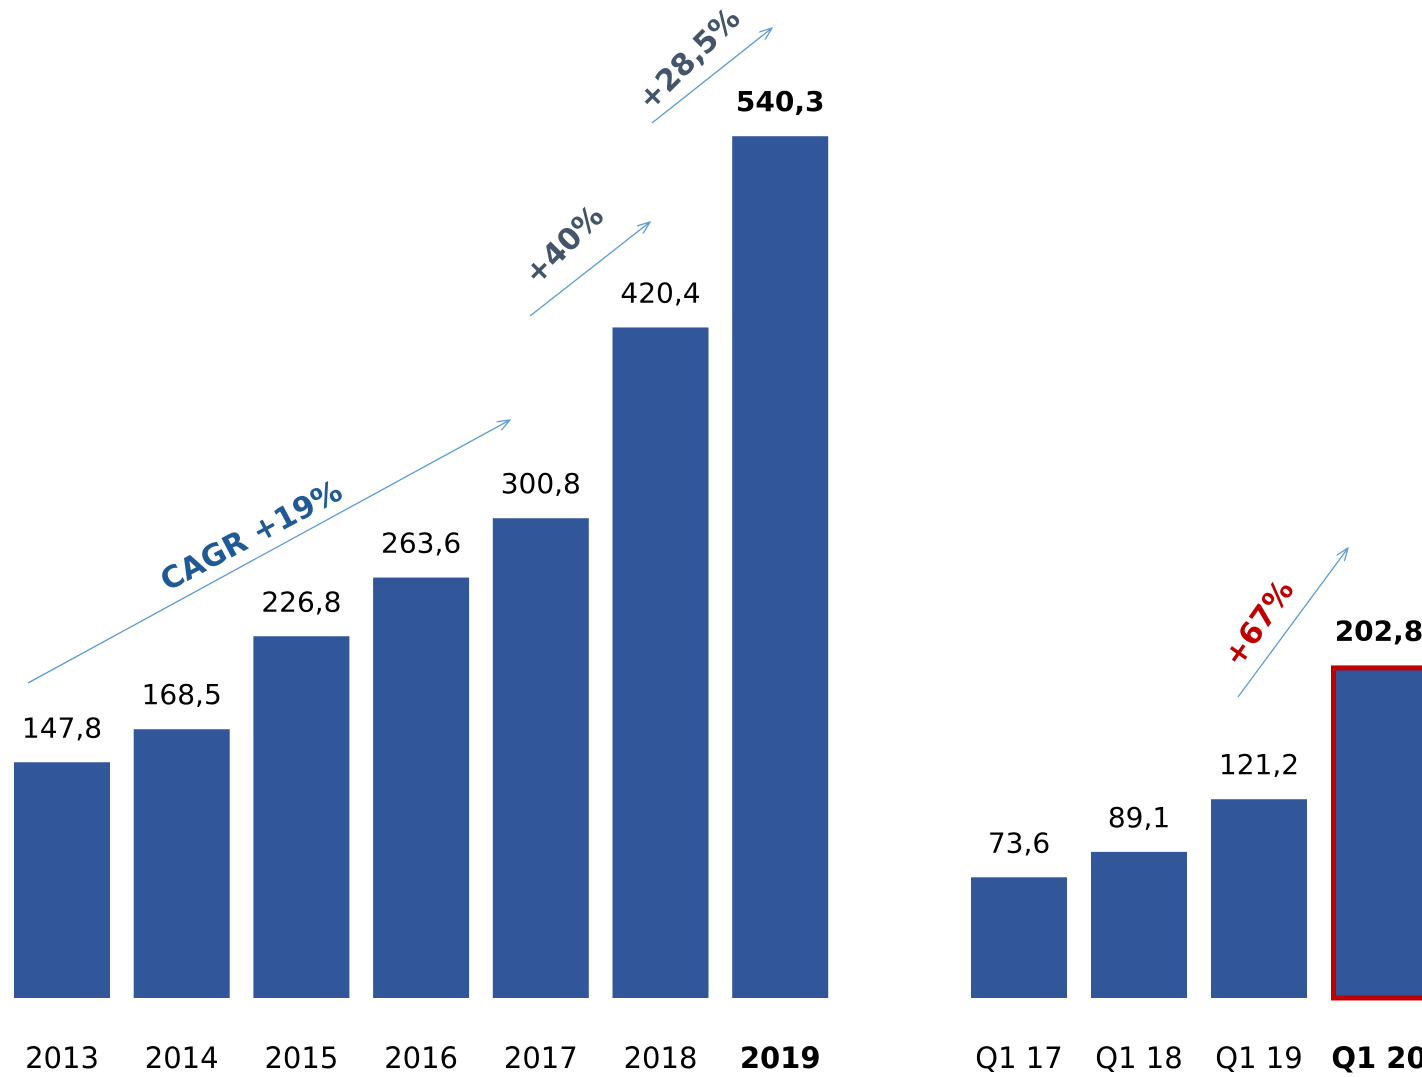 The width and height of the screenshot is (1422, 1077). What do you see at coordinates (780, 101) in the screenshot?
I see `value-label: 540,3` at bounding box center [780, 101].